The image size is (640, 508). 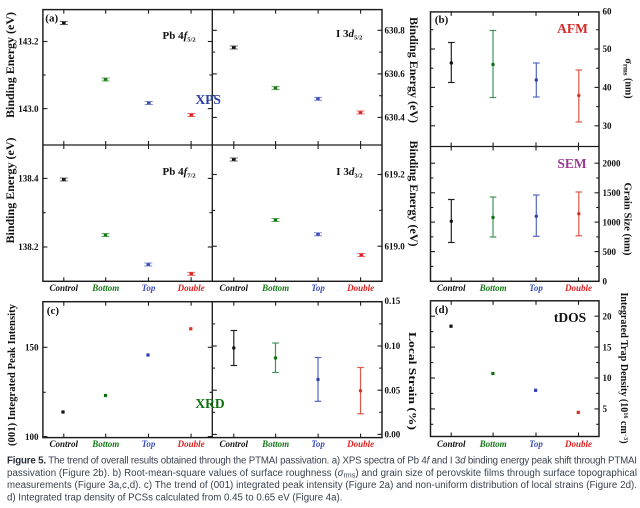 What do you see at coordinates (51, 19) in the screenshot?
I see `svg-text: (a)` at bounding box center [51, 19].